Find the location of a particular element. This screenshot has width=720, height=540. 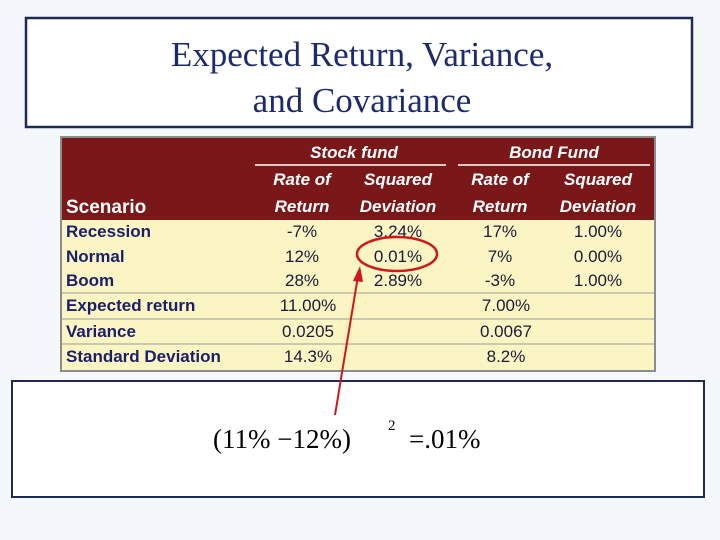

arrow-head is located at coordinates (358, 274).